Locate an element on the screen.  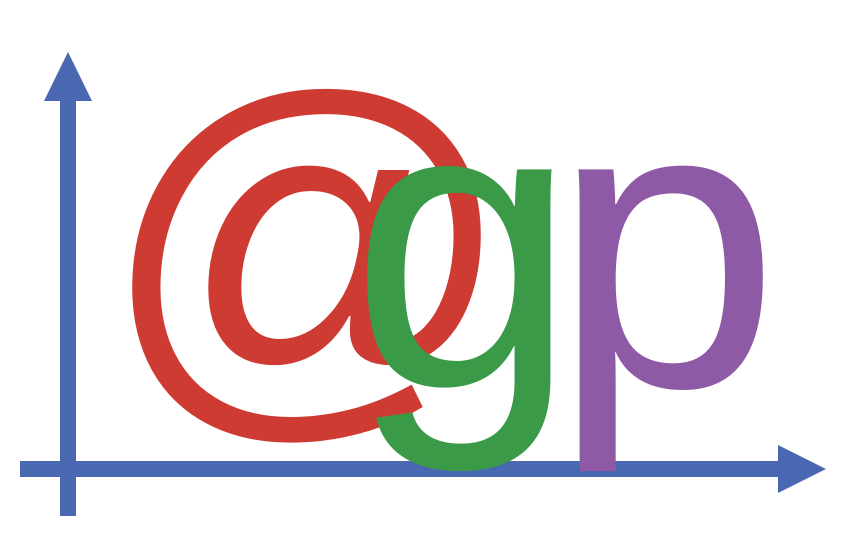
y-axis-icon is located at coordinates (68, 304).